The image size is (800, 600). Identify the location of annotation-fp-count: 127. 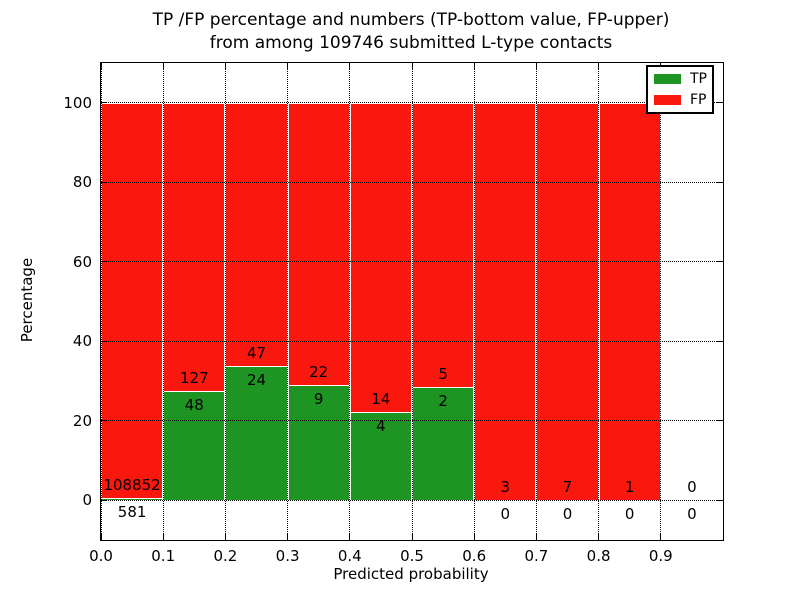
(194, 378).